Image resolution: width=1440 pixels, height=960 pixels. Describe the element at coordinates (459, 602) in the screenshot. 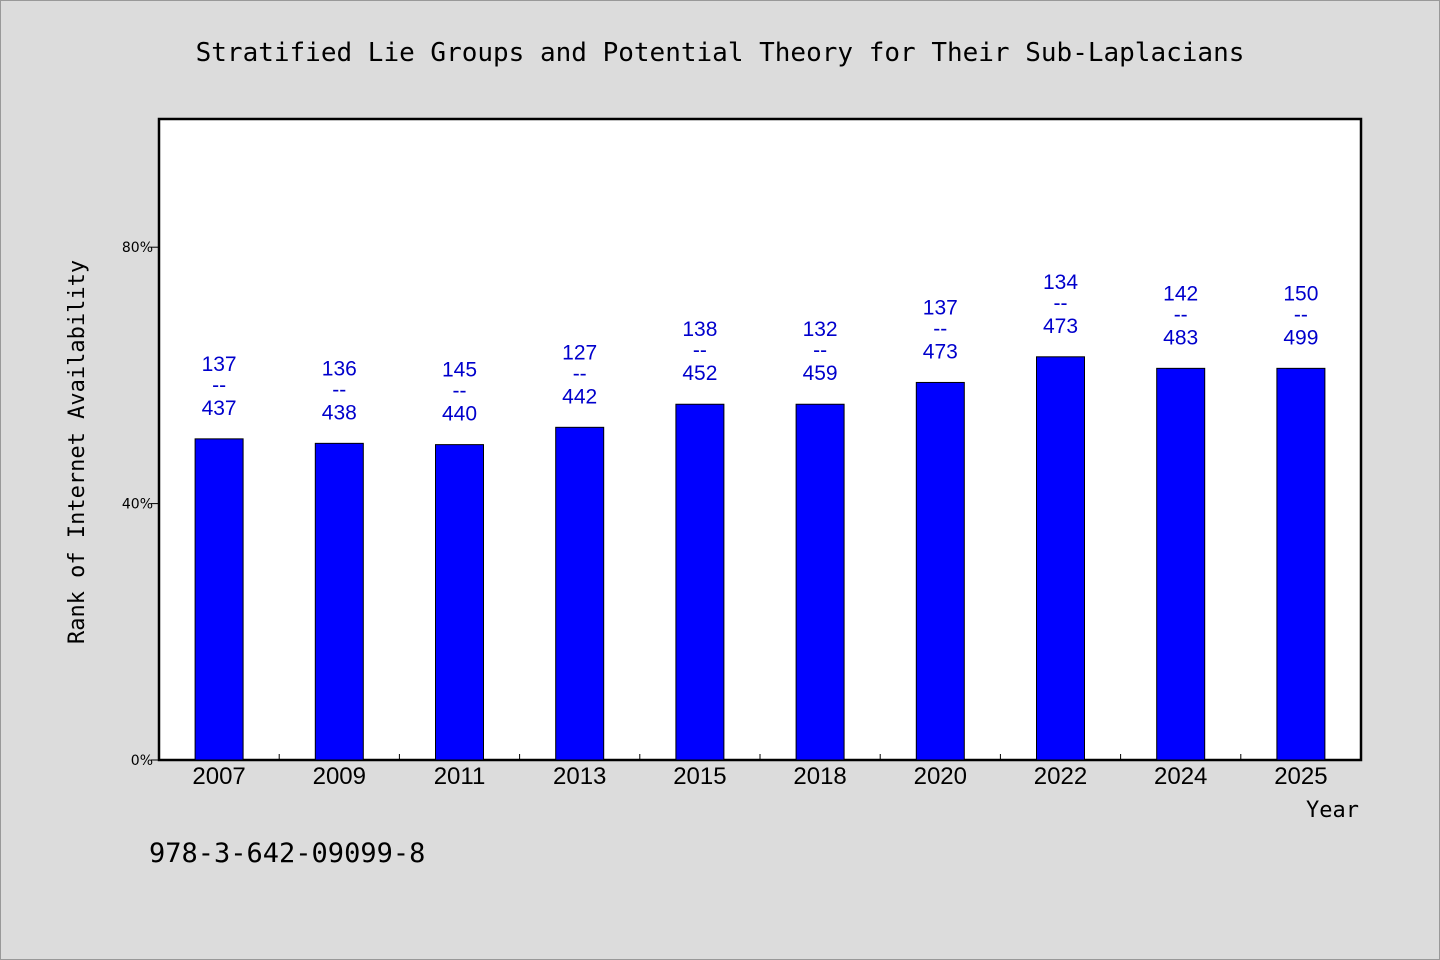

I see `bar-2011` at that location.